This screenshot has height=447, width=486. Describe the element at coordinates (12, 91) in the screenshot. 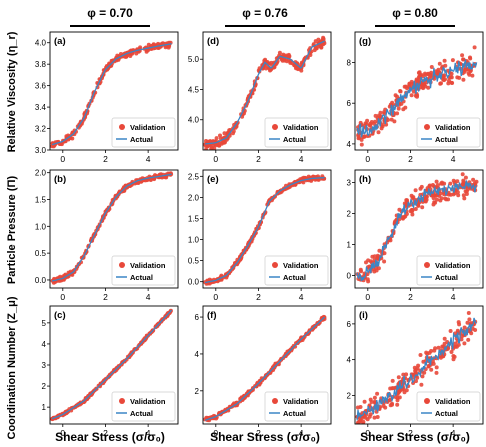

I see `row-label-viscosity: Relative Viscosity (η_r)` at that location.